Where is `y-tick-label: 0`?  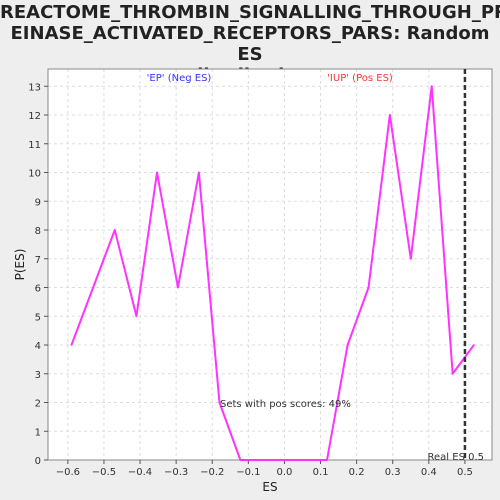 y-tick-label: 0 is located at coordinates (38, 461).